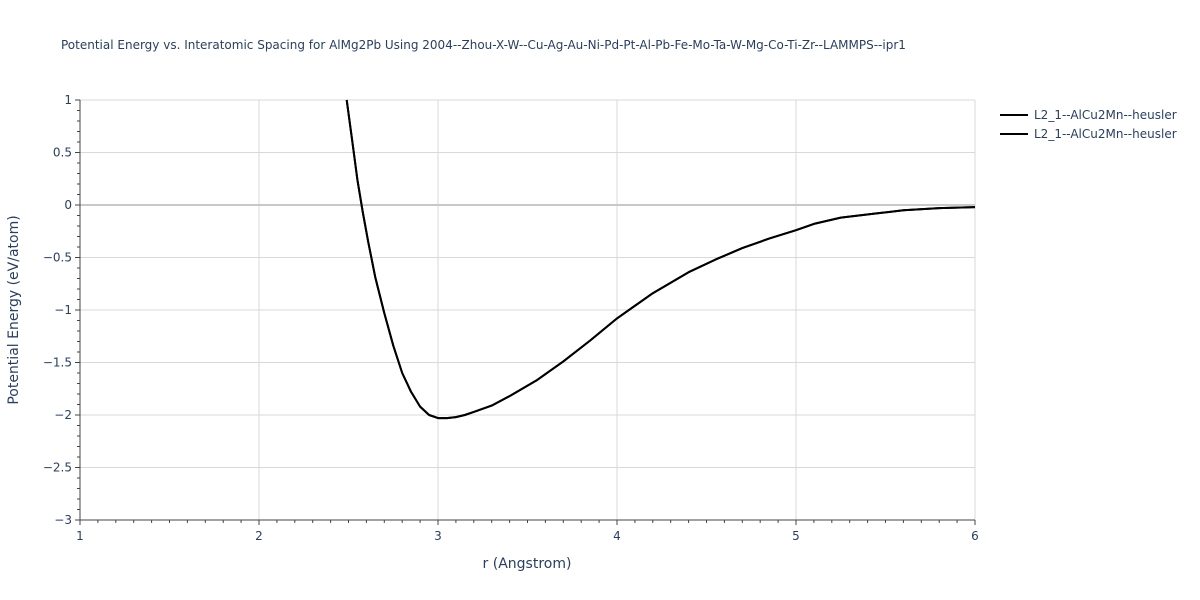 This screenshot has height=600, width=1200. What do you see at coordinates (975, 536) in the screenshot?
I see `x-tick-label: 6` at bounding box center [975, 536].